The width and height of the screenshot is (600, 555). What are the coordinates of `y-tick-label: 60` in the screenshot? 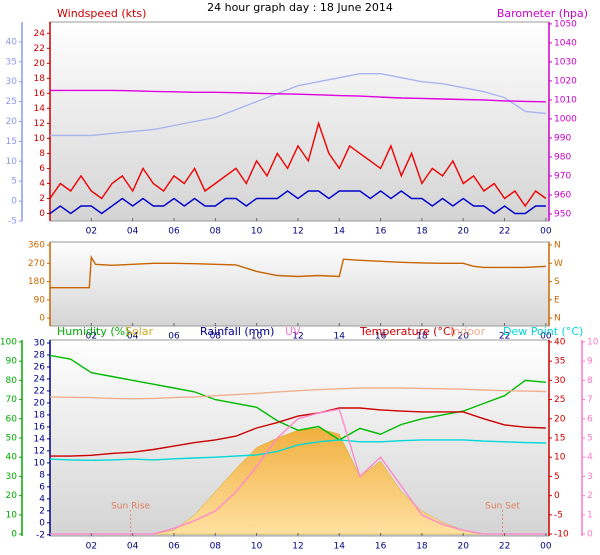 It's located at (12, 419).